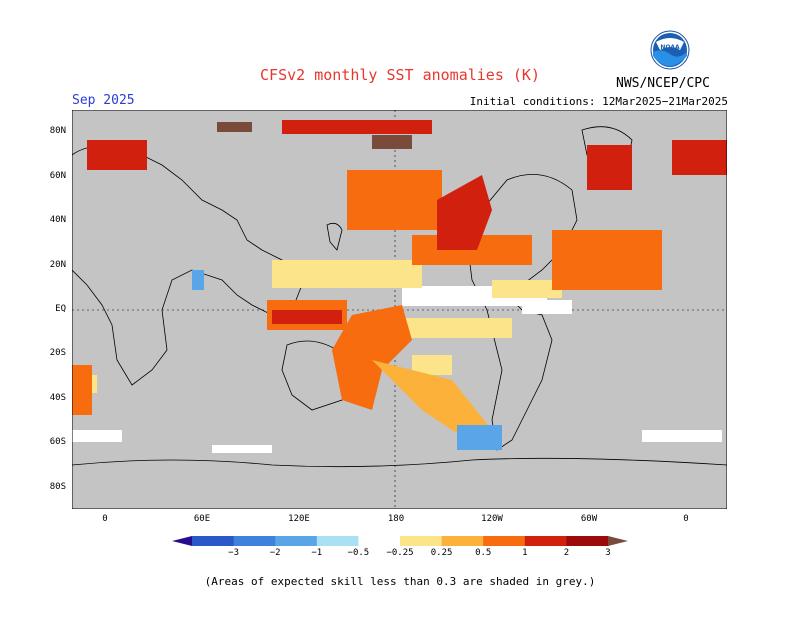 The image size is (800, 618). Describe the element at coordinates (57, 398) in the screenshot. I see `lat-label: 40S` at that location.